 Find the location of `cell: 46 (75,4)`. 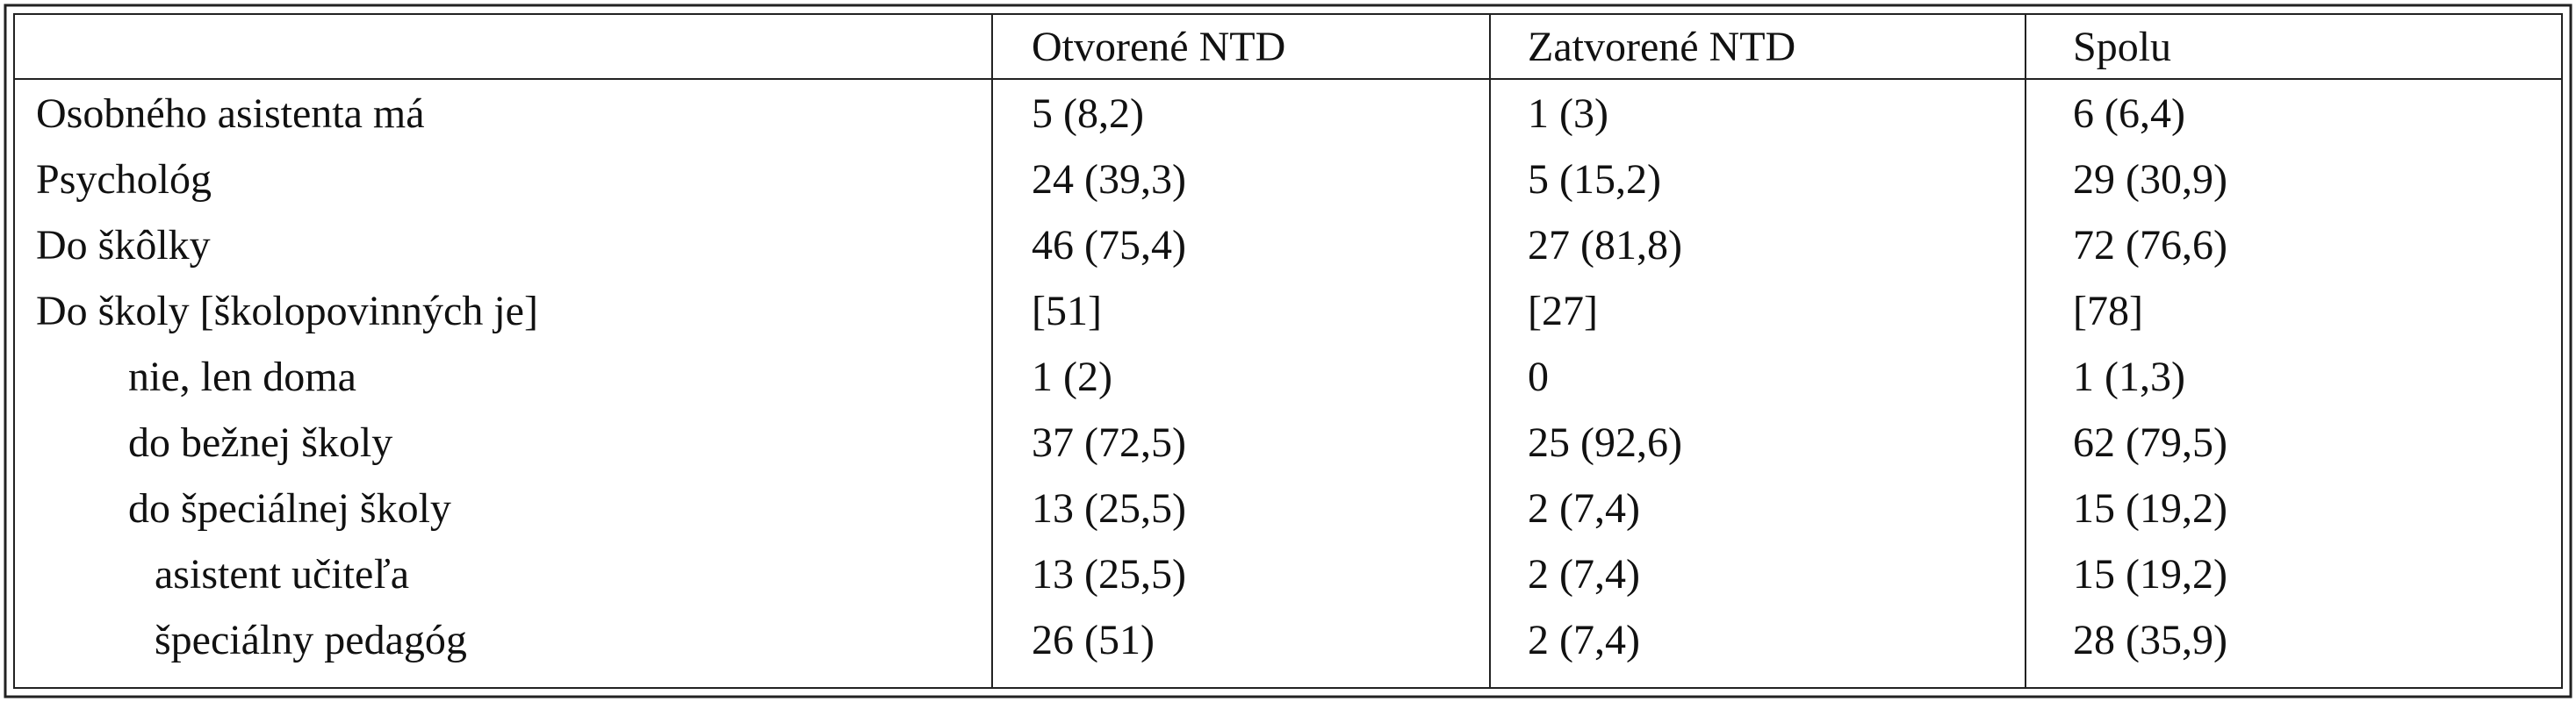

cell: 46 (75,4) is located at coordinates (1109, 245).